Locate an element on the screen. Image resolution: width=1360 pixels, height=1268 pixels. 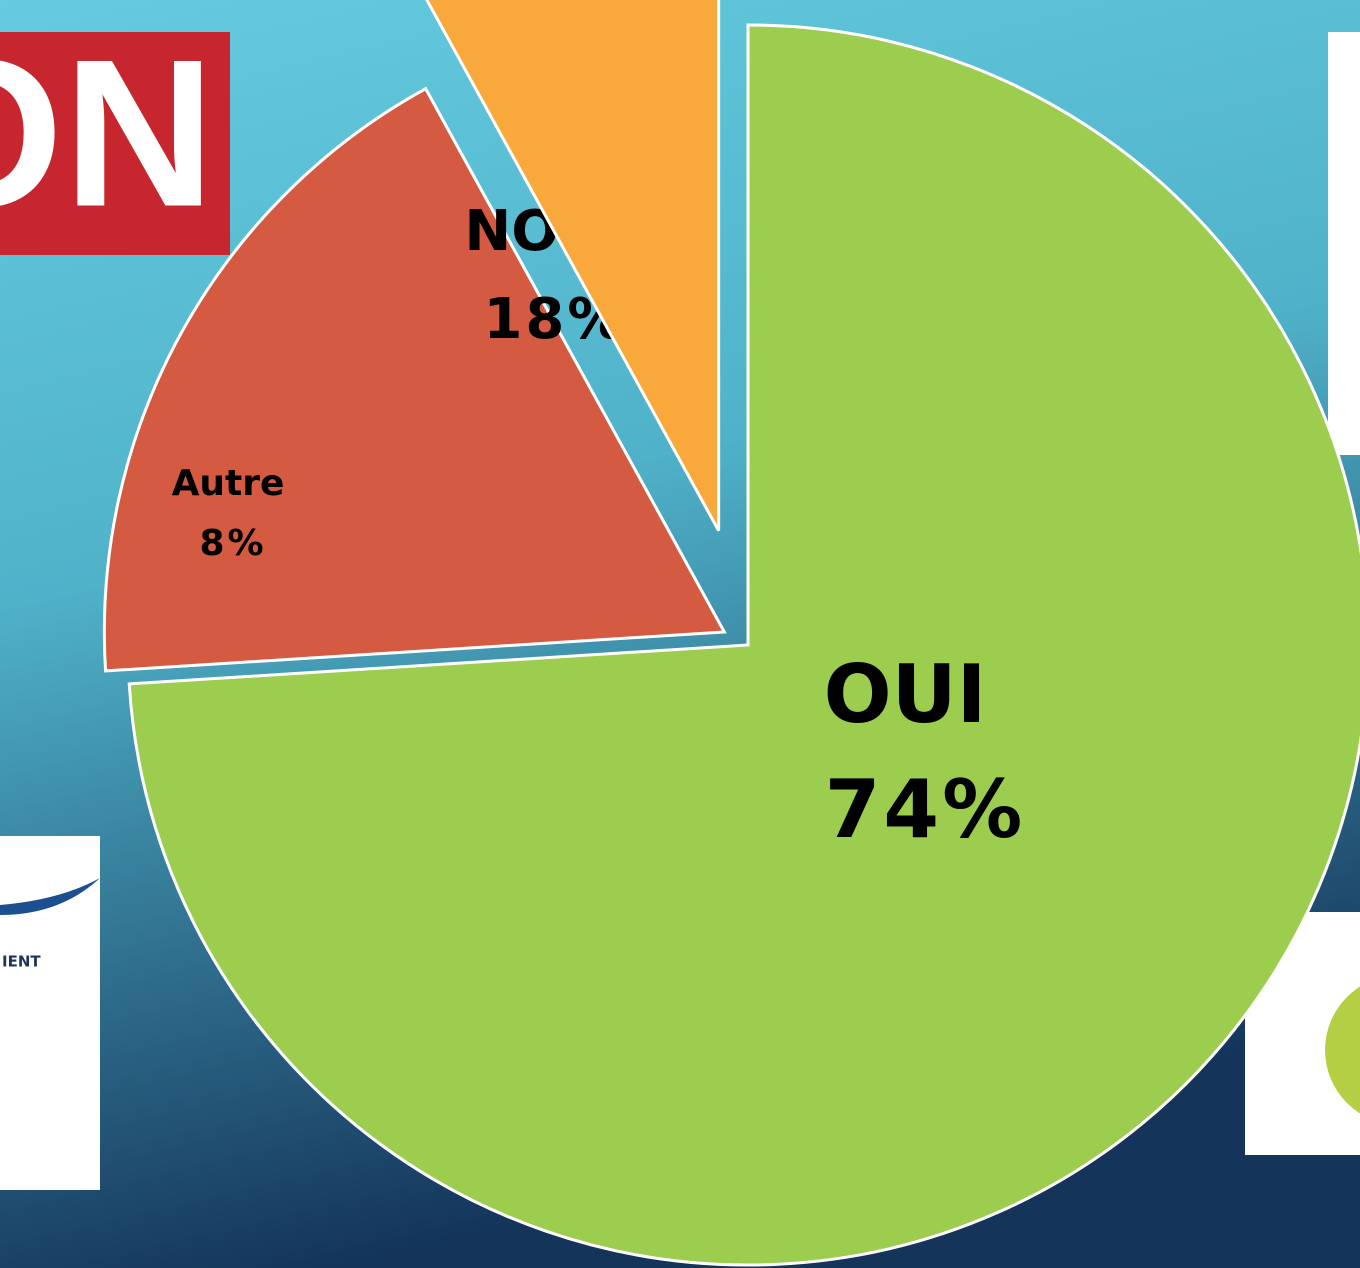
logo-bottom-left: IENT is located at coordinates (50, 1013).